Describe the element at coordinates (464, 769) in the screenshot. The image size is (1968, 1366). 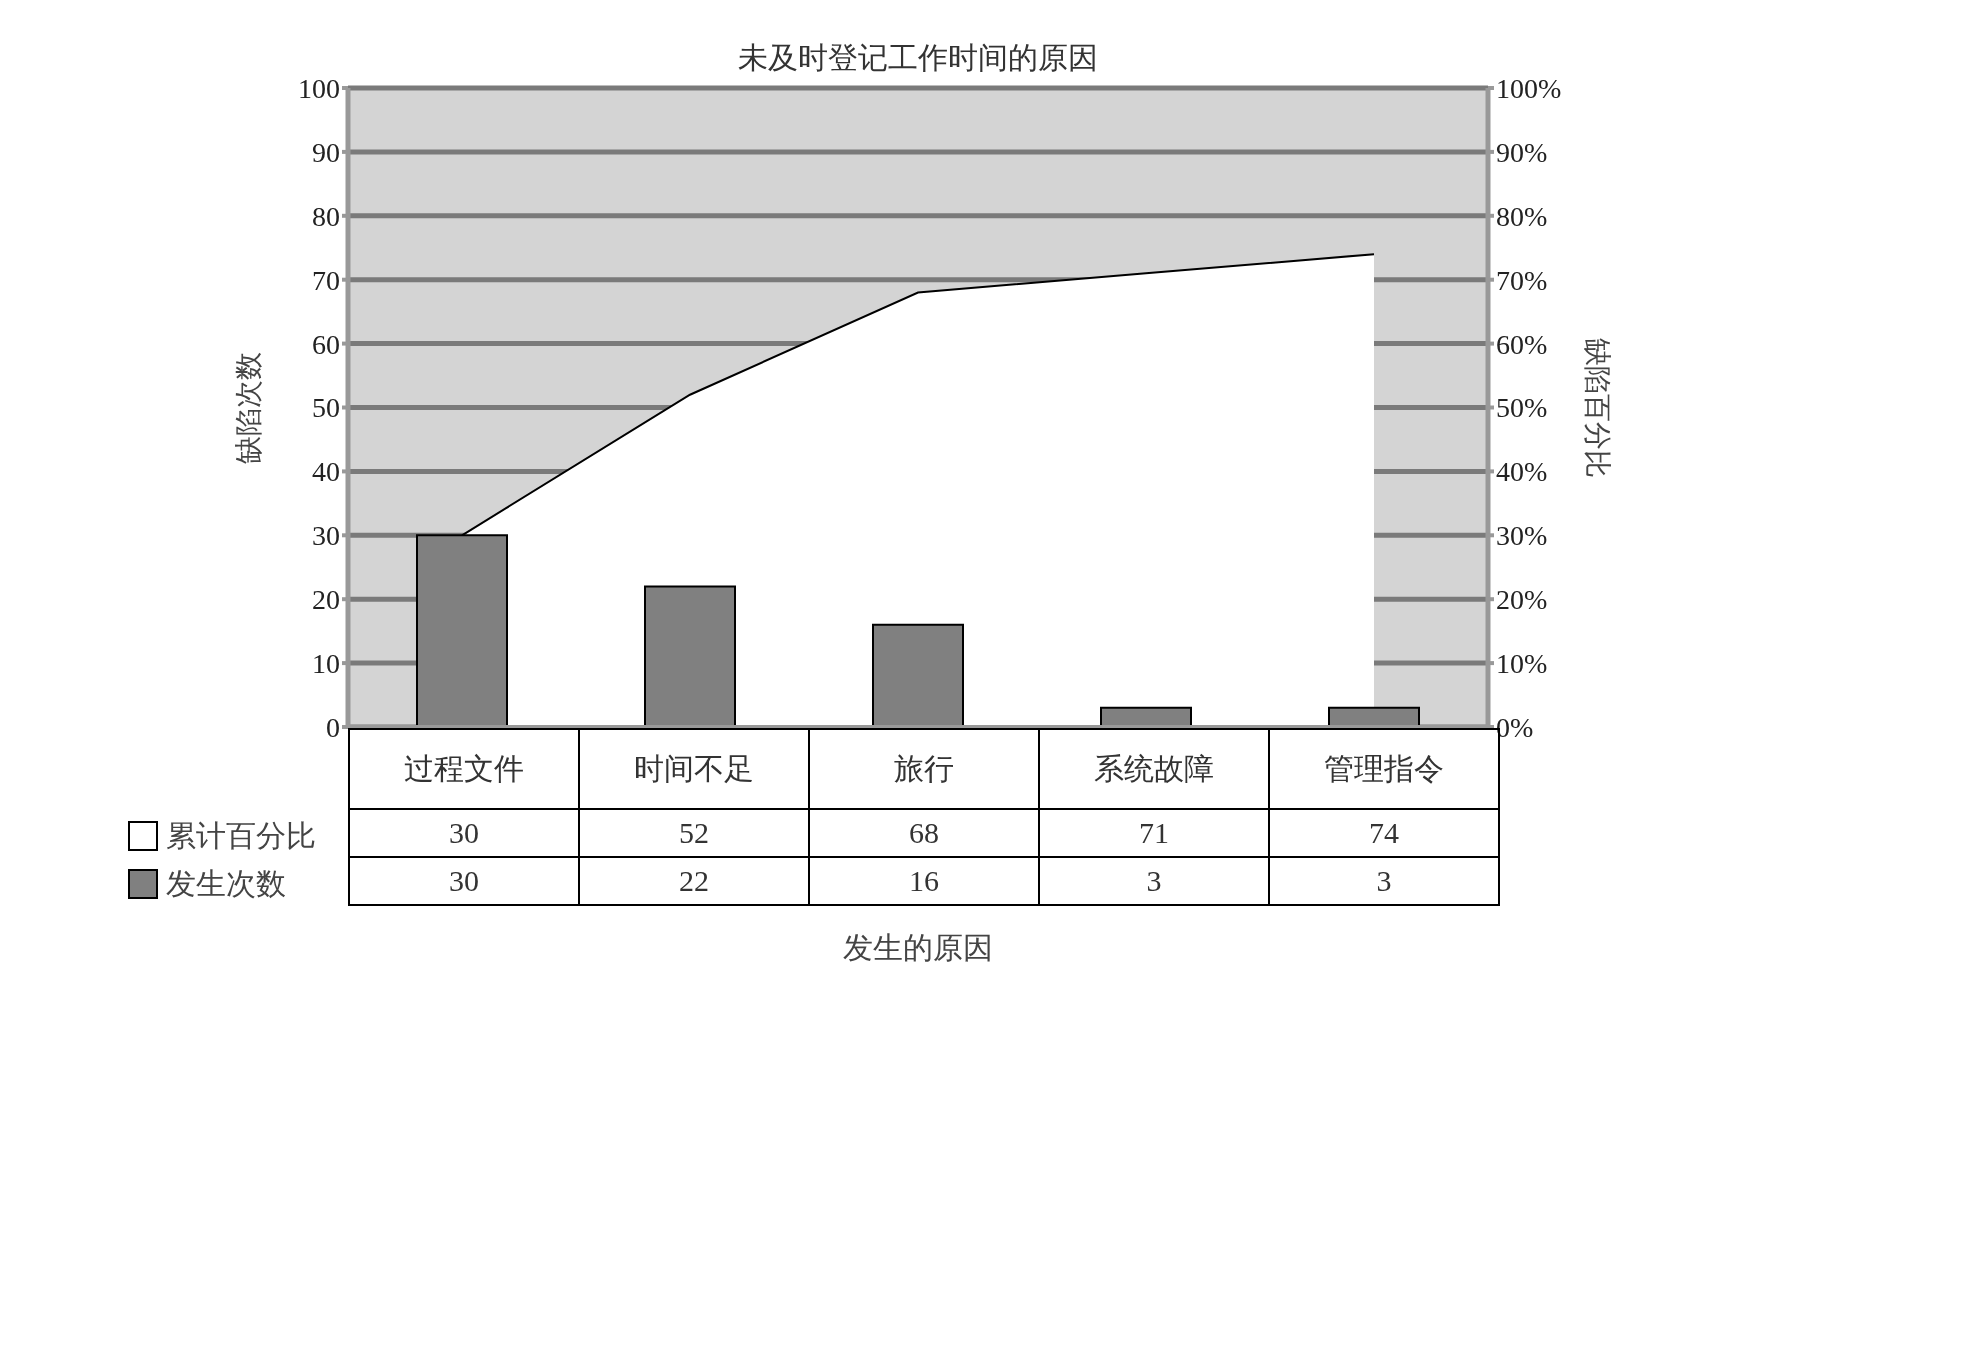
I see `x-tick-label: 过程文件` at that location.